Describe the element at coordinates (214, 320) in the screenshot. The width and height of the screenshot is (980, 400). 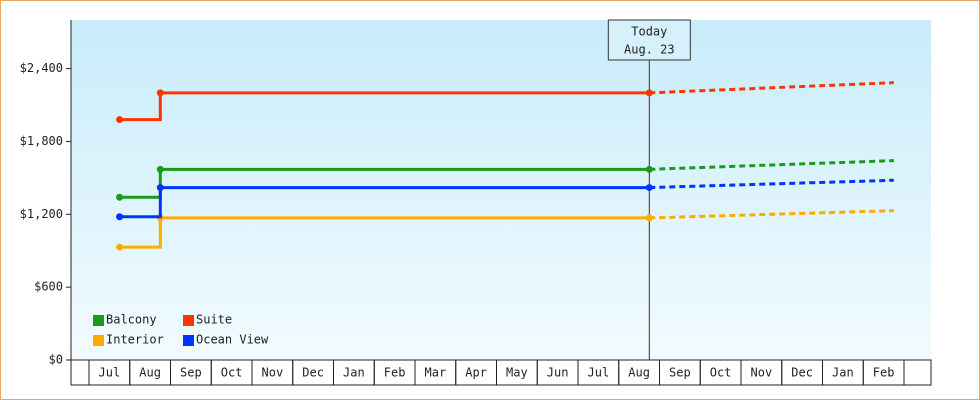
I see `legend-label: Suite` at that location.